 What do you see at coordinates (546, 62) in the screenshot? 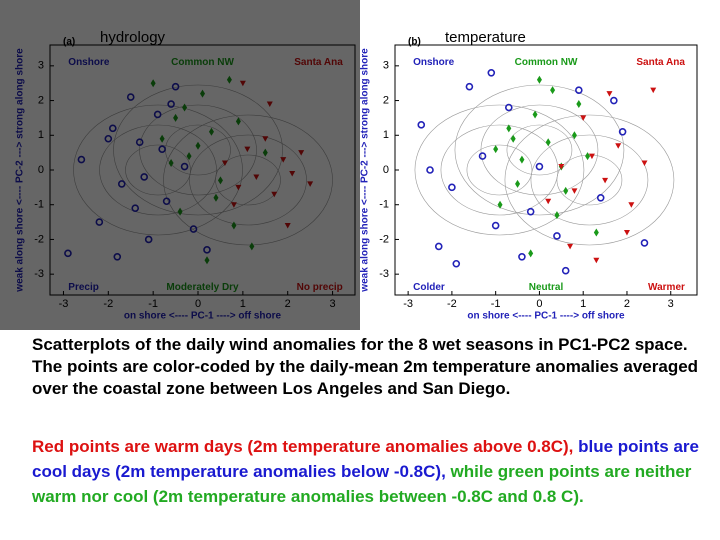
I see `annotation: Common NW` at bounding box center [546, 62].